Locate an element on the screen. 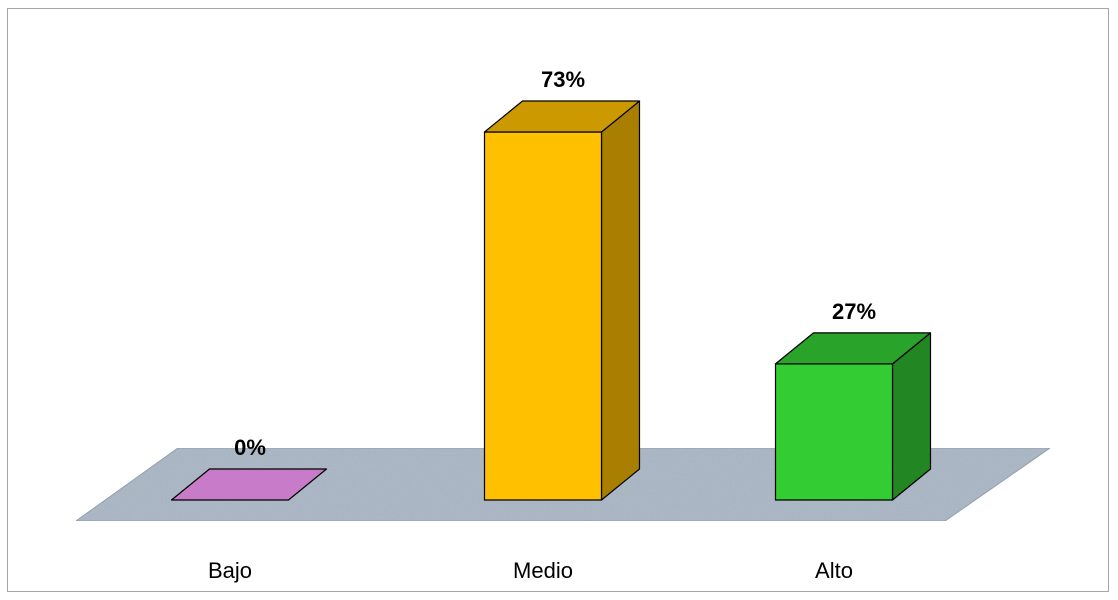 The image size is (1118, 600). x-tick-label-bajo: Bajo is located at coordinates (230, 570).